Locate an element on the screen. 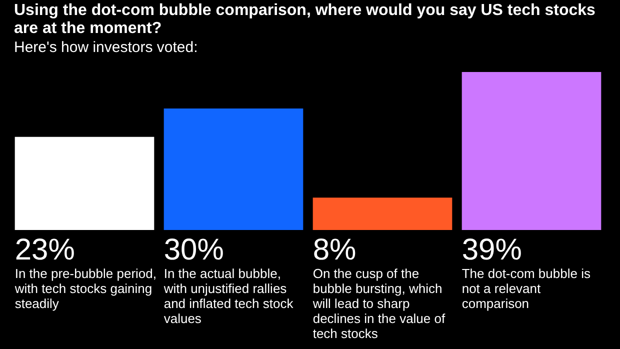 The image size is (620, 349). x-tick-label: On the cusp of the bubble bursting, which will lead to sharp declines in the value of tech stocks is located at coordinates (379, 304).